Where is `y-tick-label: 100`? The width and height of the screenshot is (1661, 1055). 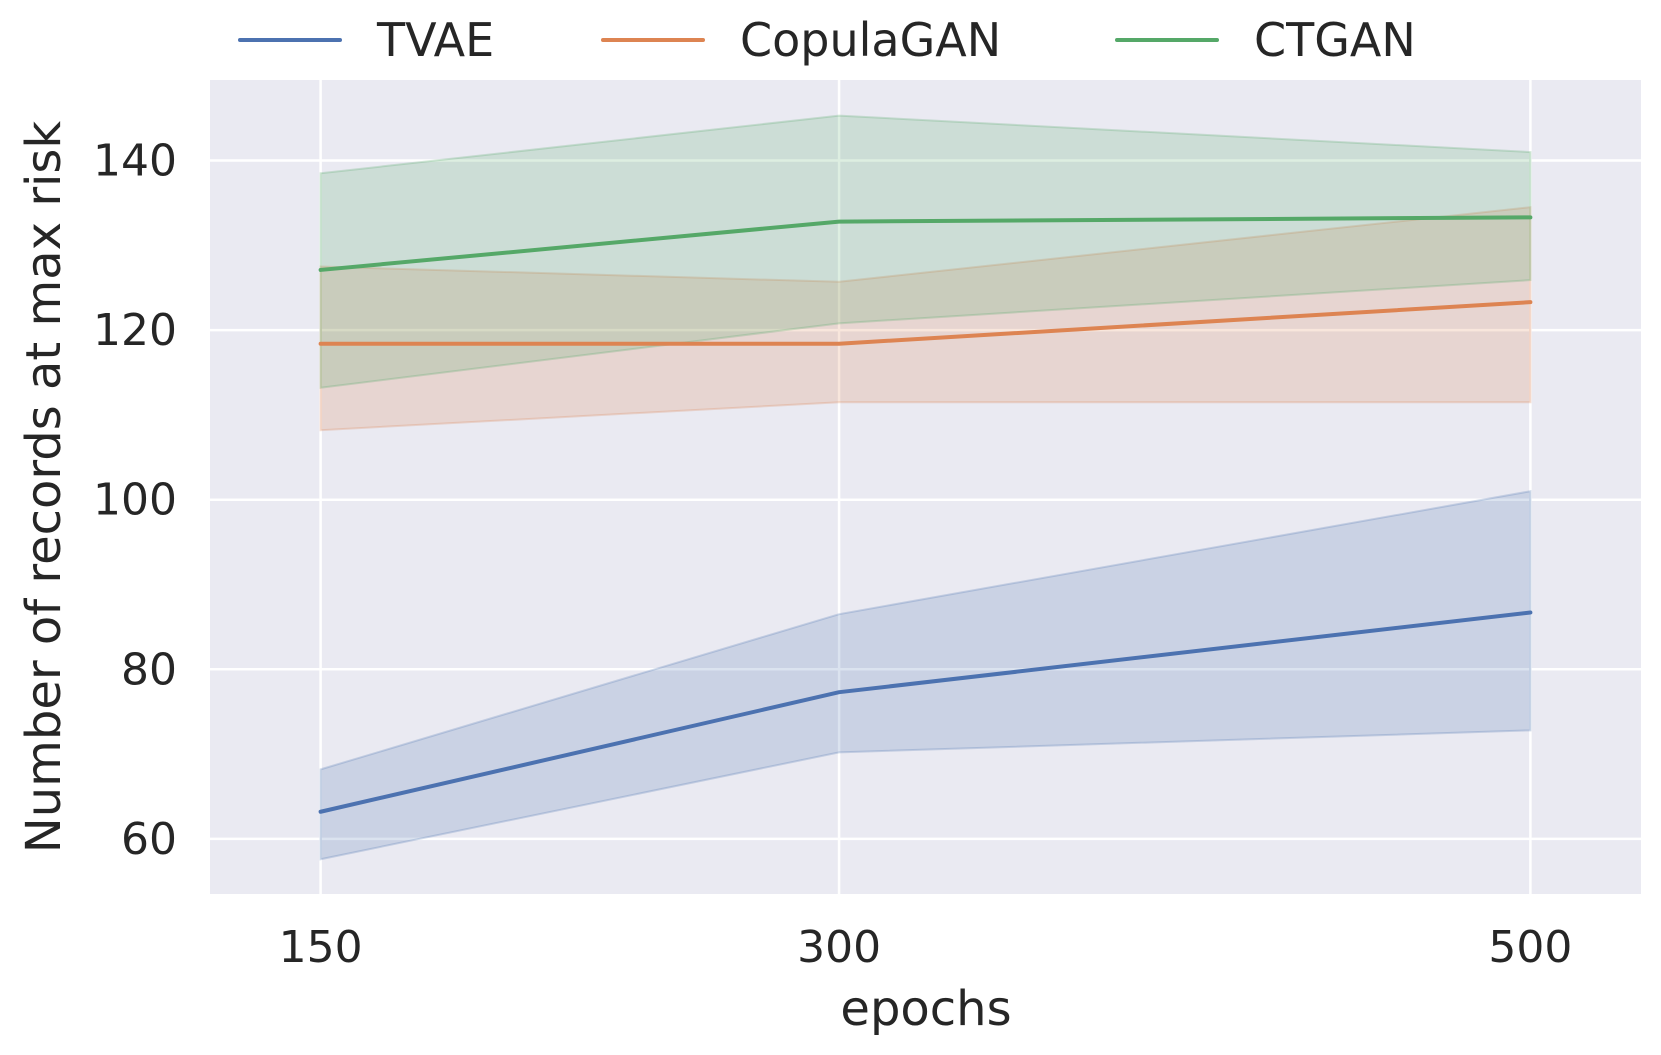
y-tick-label: 100 is located at coordinates (135, 500).